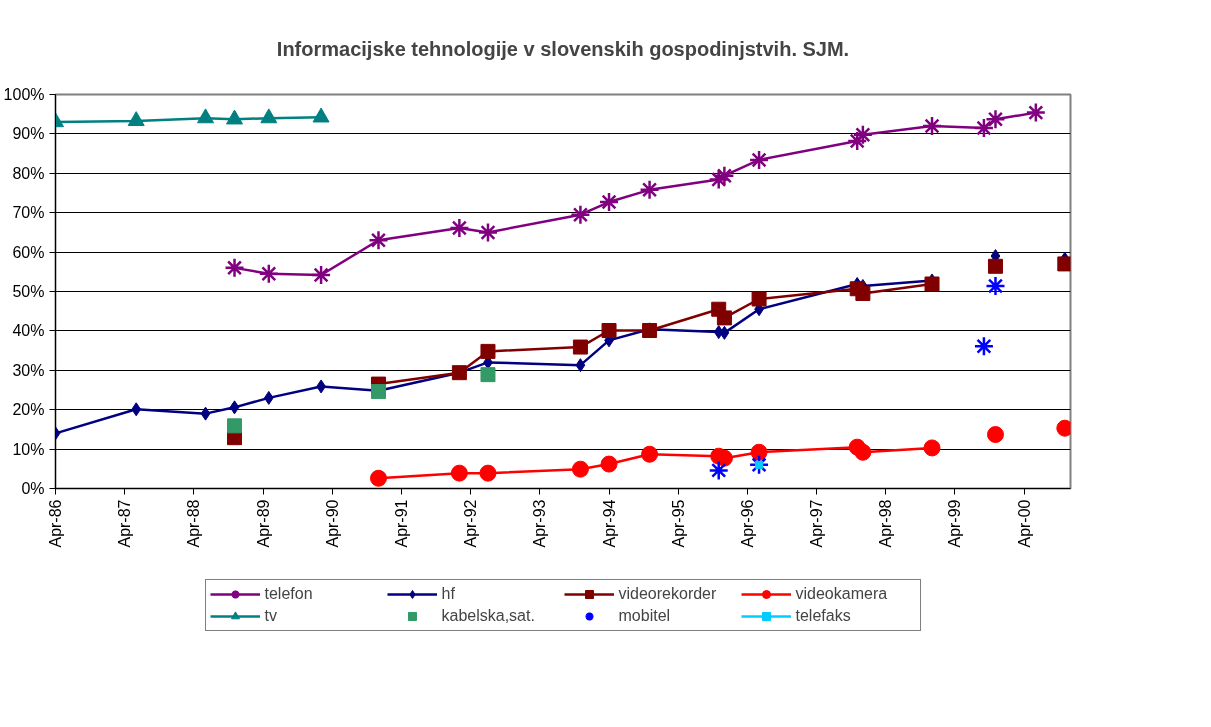 This screenshot has width=1211, height=727. I want to click on x-tick-label: Apr-94, so click(609, 523).